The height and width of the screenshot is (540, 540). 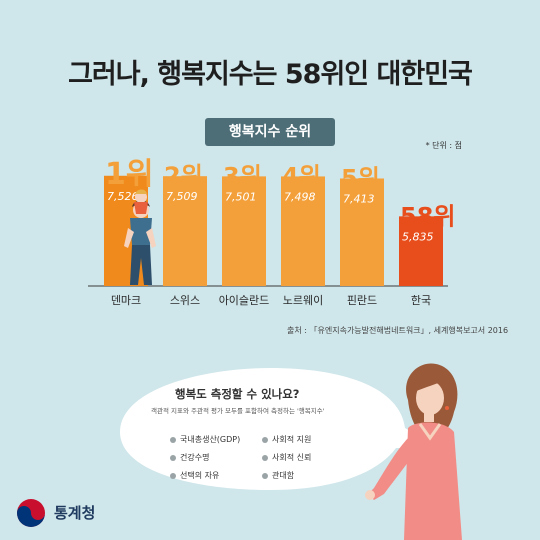 I want to click on rank-label: 1위, so click(x=129, y=174).